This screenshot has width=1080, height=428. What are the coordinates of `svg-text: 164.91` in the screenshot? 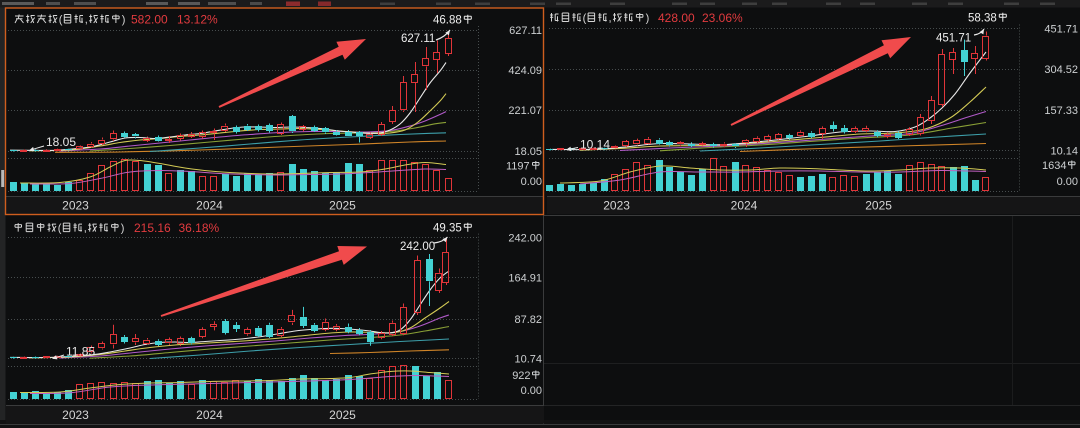 It's located at (525, 279).